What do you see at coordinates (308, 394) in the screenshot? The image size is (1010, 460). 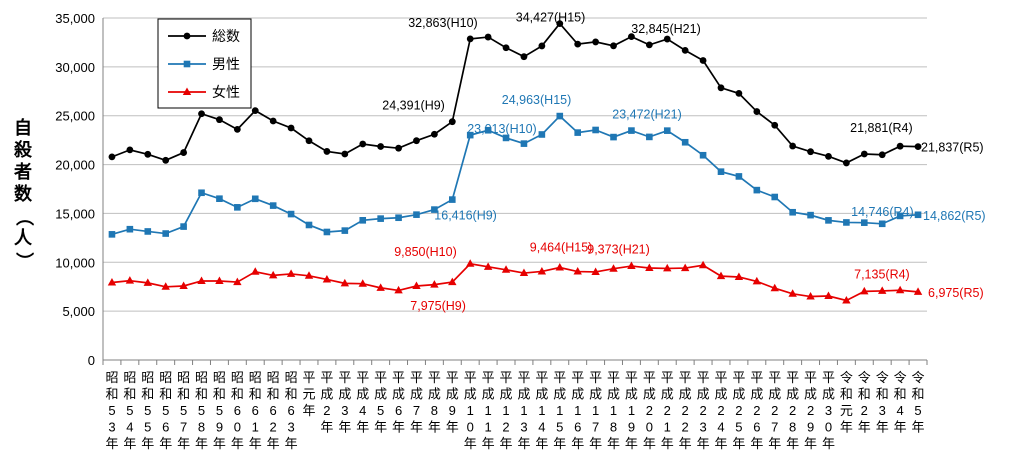 I see `x-tick-label: 平元年` at bounding box center [308, 394].